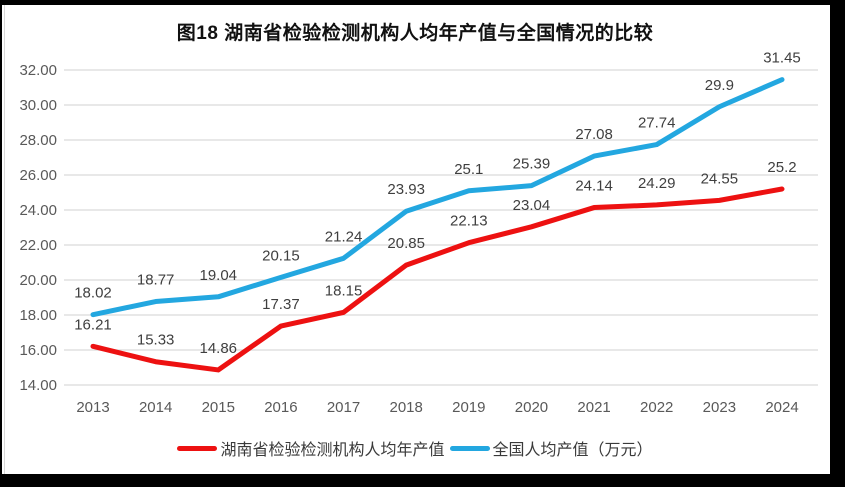  I want to click on frame-top-bar, so click(422, 2).